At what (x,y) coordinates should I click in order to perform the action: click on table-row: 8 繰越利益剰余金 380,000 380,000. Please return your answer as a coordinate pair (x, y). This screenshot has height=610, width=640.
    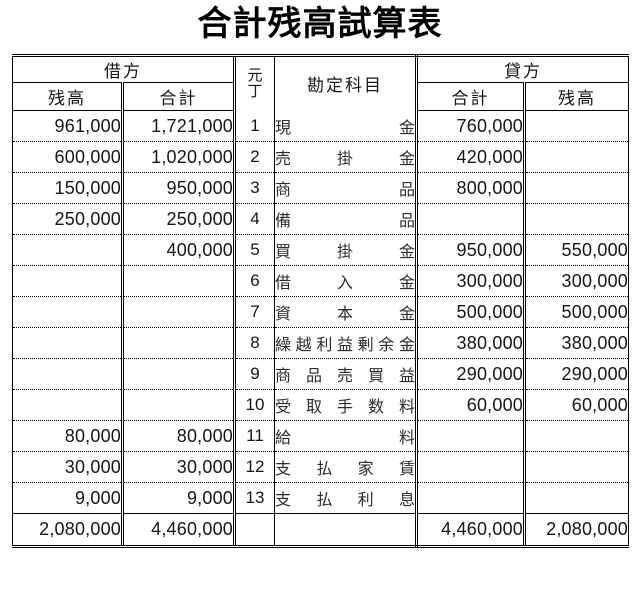
    Looking at the image, I should click on (320, 343).